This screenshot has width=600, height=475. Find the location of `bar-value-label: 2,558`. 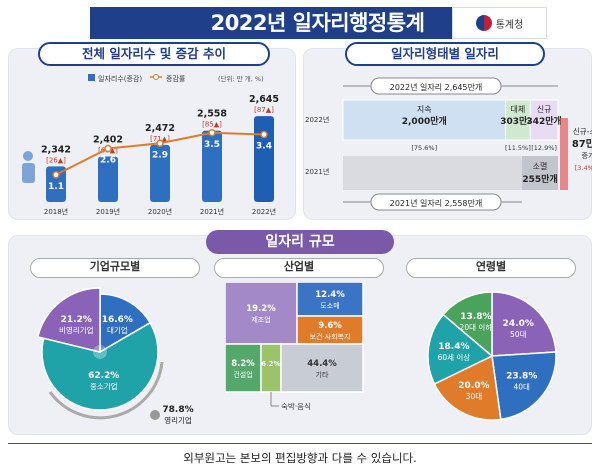

bar-value-label: 2,558 is located at coordinates (212, 114).